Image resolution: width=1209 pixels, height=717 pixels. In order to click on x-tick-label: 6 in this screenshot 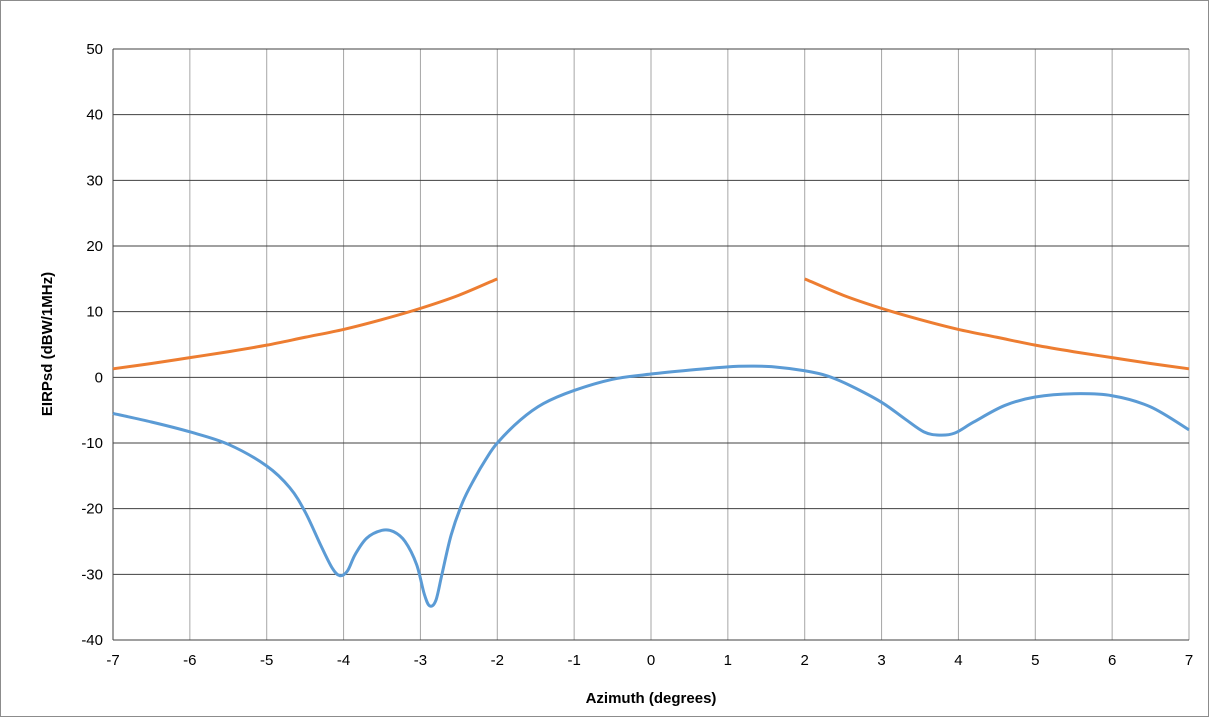, I will do `click(1112, 660)`.